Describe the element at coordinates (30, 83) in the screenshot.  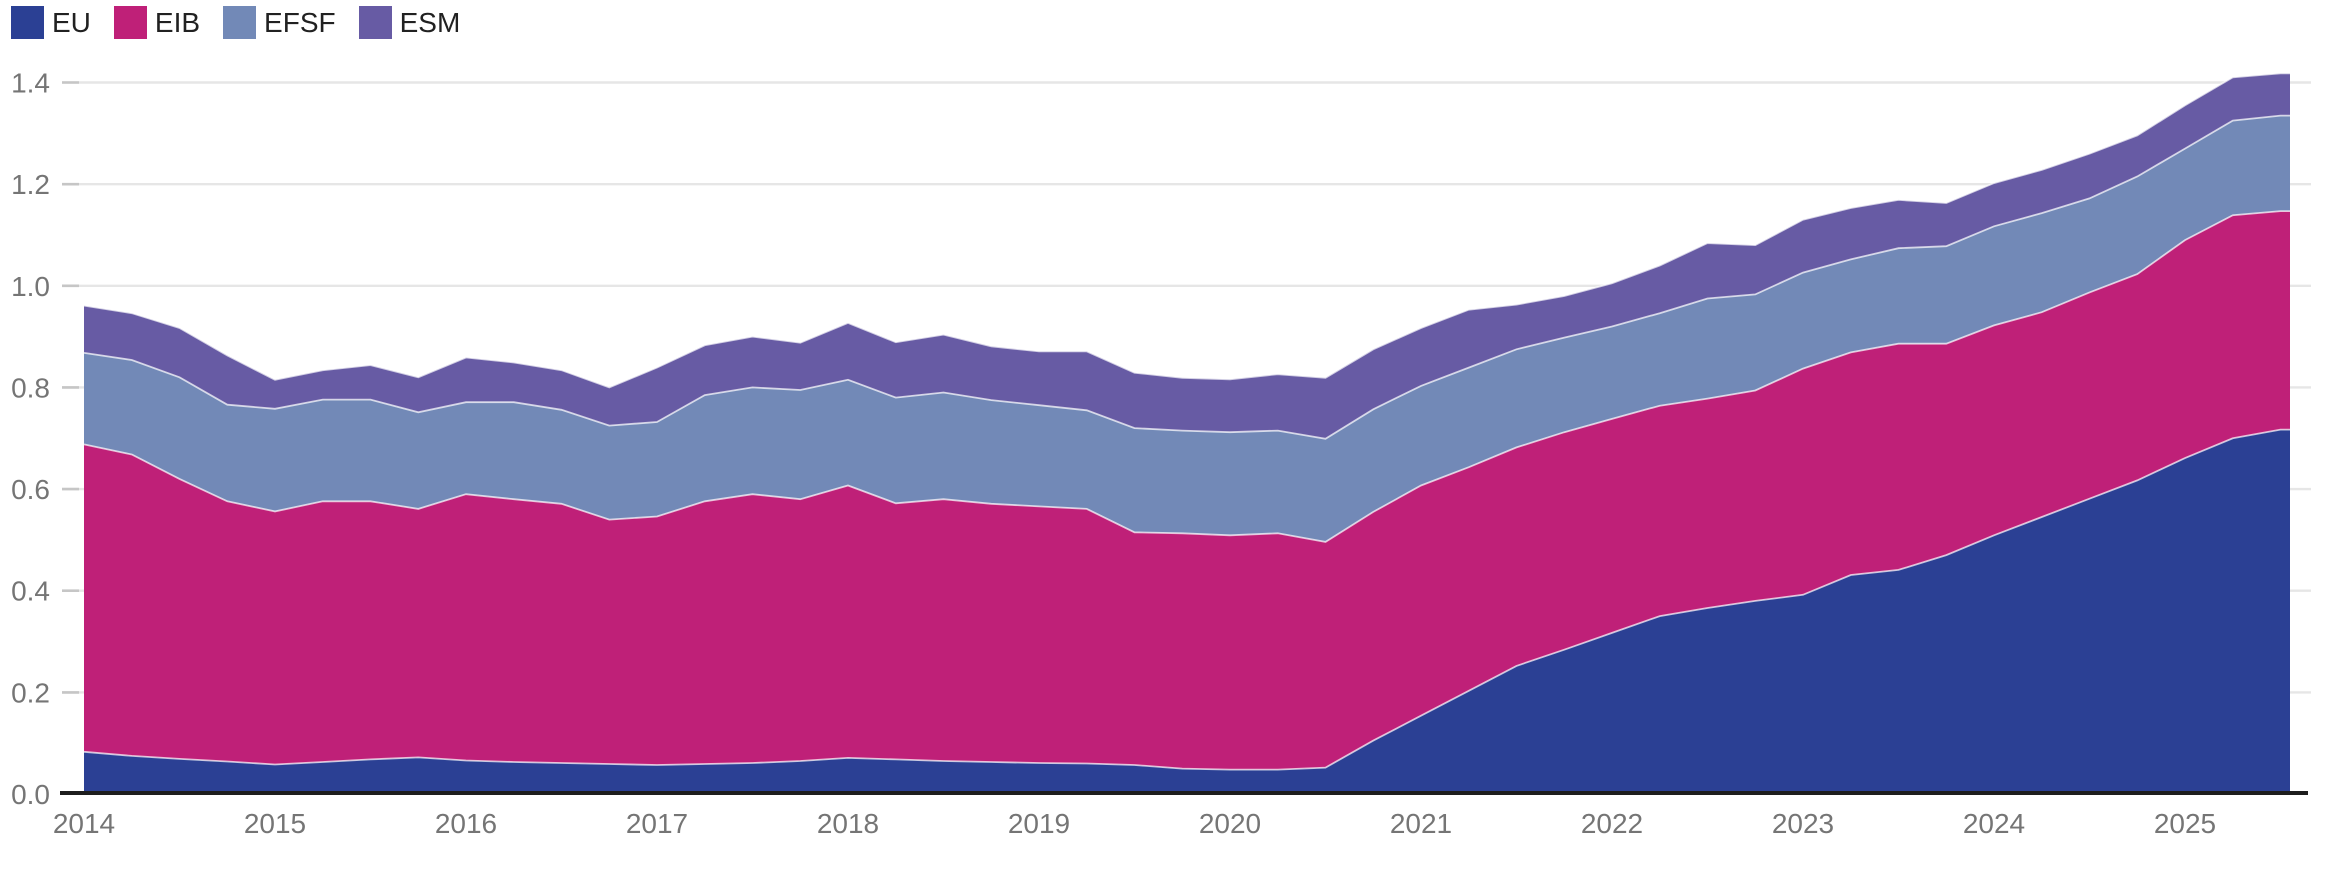
I see `y-axis-label: 1.4` at that location.